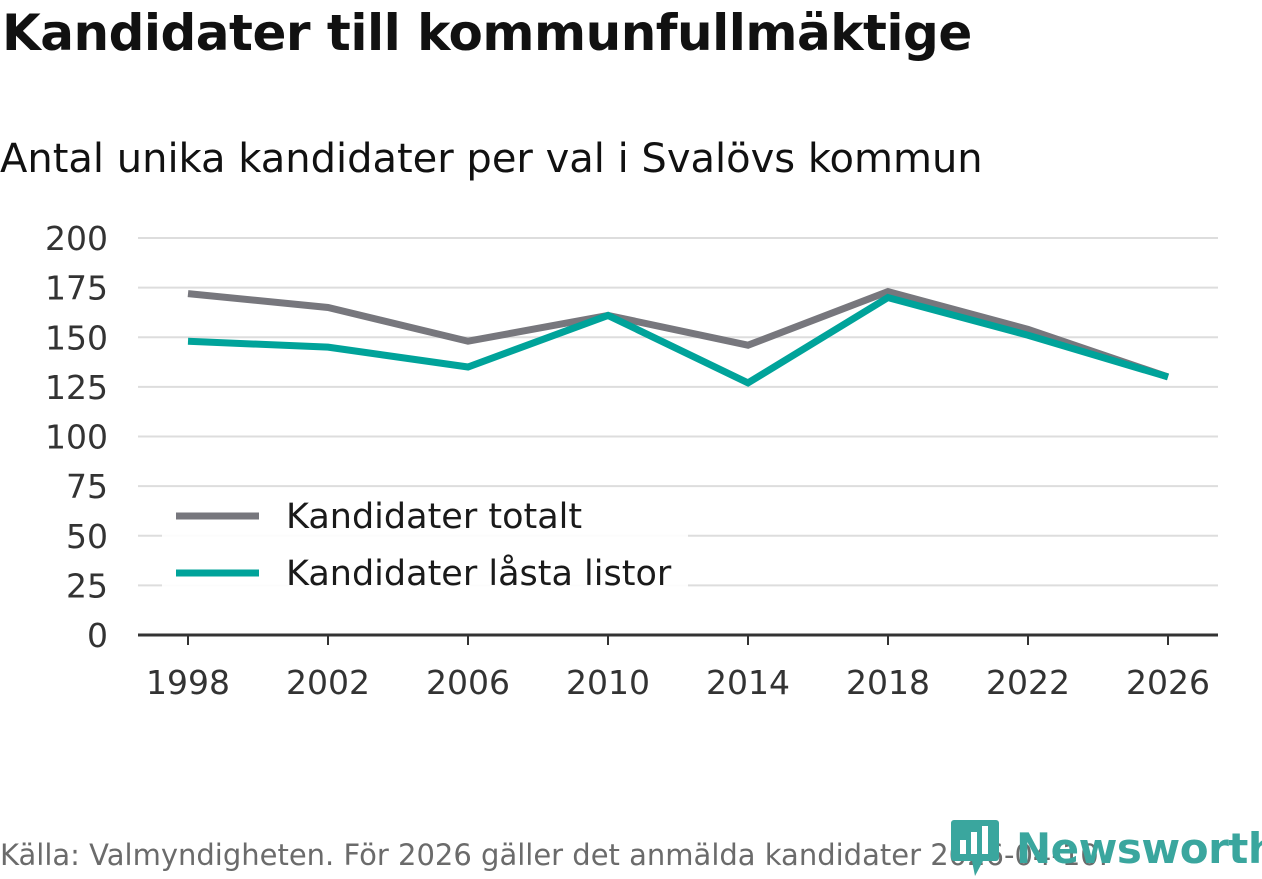 This screenshot has height=879, width=1262. I want to click on y-tick-label: 75, so click(87, 486).